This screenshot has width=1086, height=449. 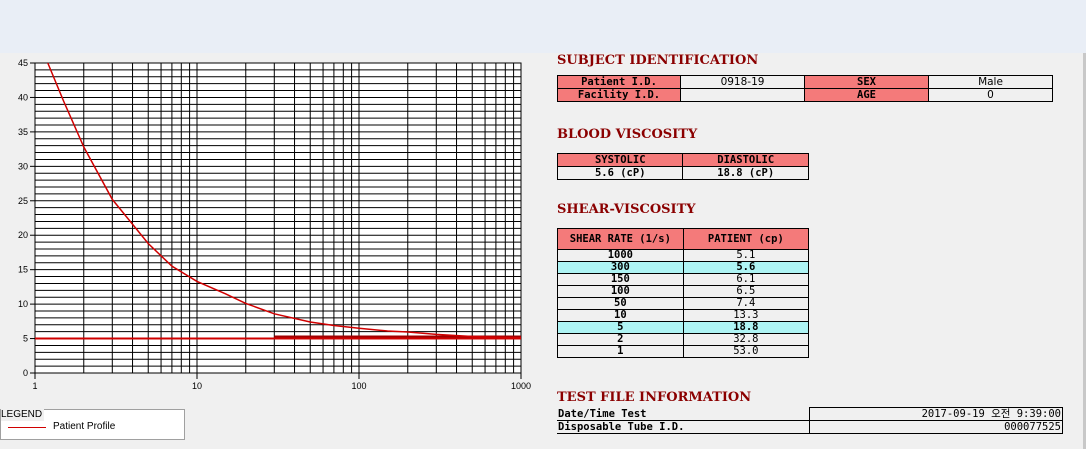 What do you see at coordinates (620, 339) in the screenshot?
I see `rate-cell: 2` at bounding box center [620, 339].